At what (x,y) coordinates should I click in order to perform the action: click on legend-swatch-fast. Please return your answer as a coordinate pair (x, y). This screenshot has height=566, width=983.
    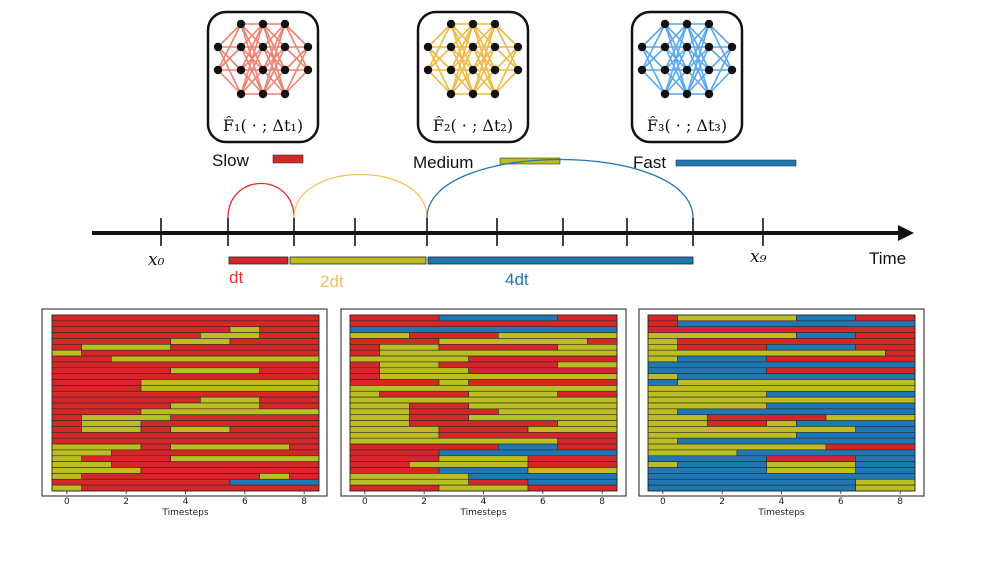
    Looking at the image, I should click on (736, 163).